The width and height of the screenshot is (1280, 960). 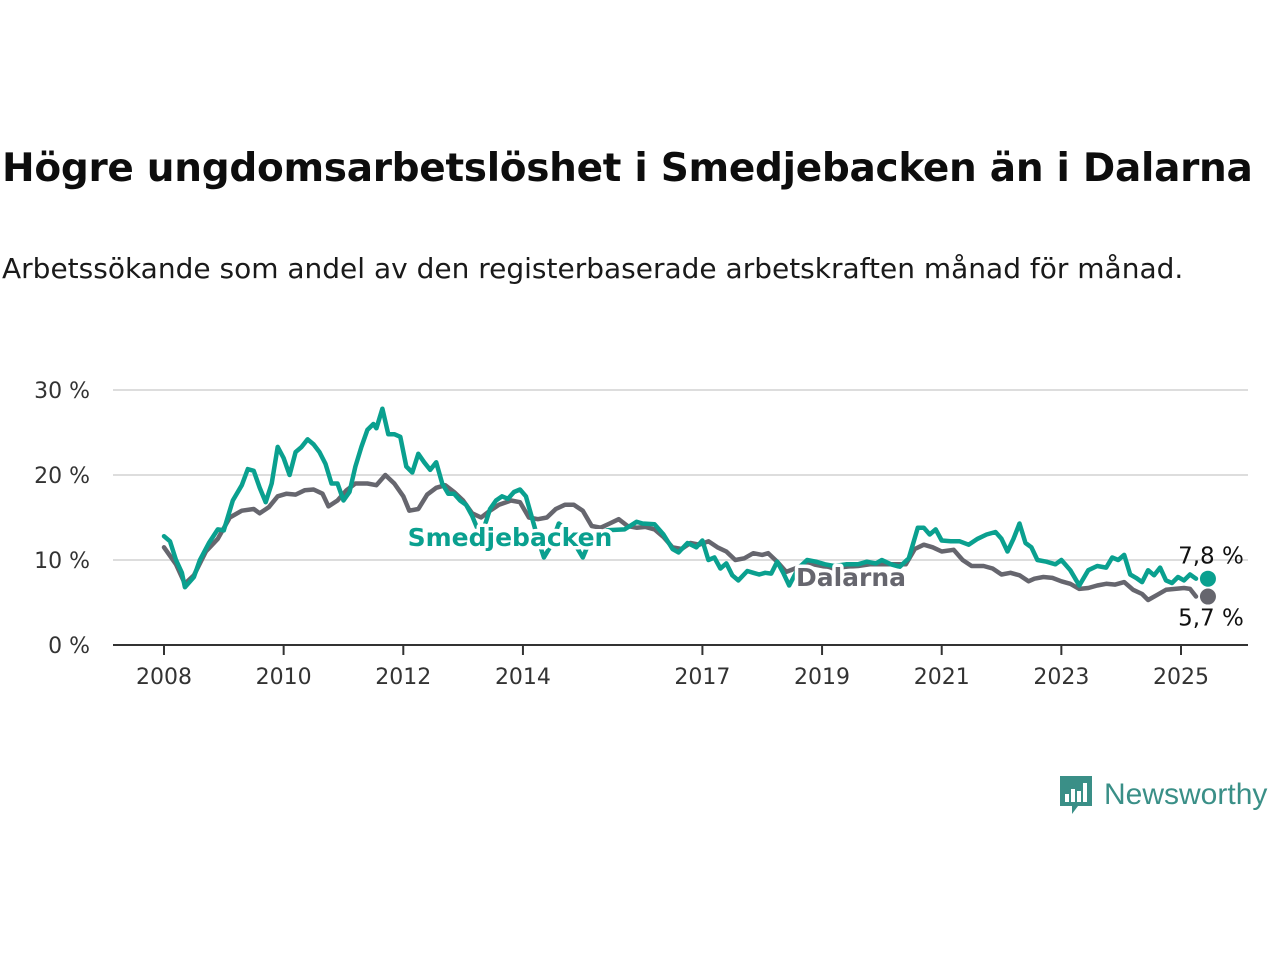 What do you see at coordinates (1207, 578) in the screenshot?
I see `end-point-smedjebacken` at bounding box center [1207, 578].